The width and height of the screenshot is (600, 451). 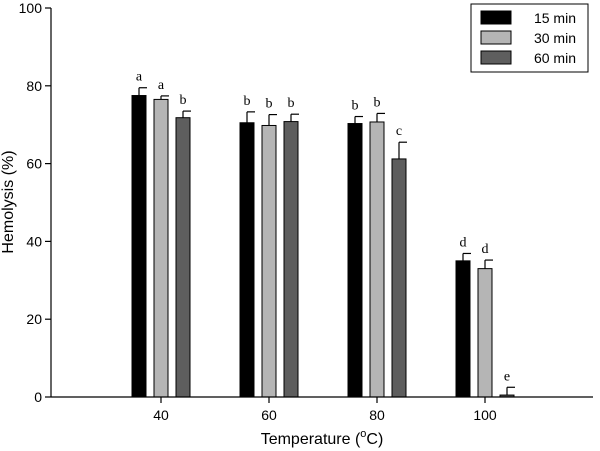 What do you see at coordinates (555, 38) in the screenshot?
I see `legend-label: 30 min` at bounding box center [555, 38].